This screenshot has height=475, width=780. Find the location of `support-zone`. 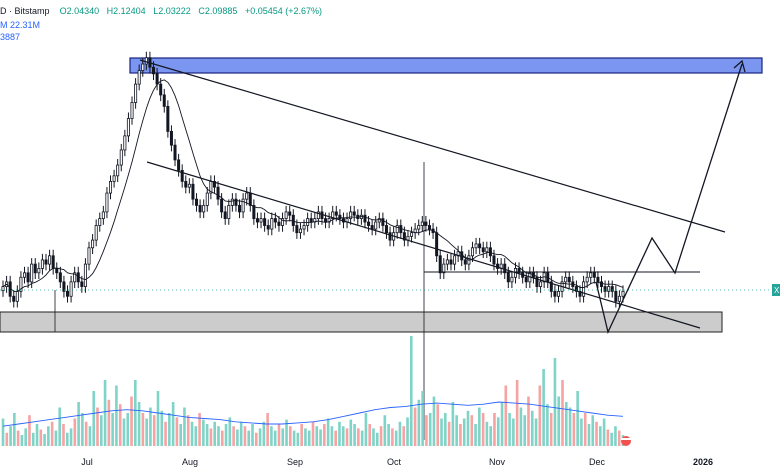

support-zone is located at coordinates (361, 322).